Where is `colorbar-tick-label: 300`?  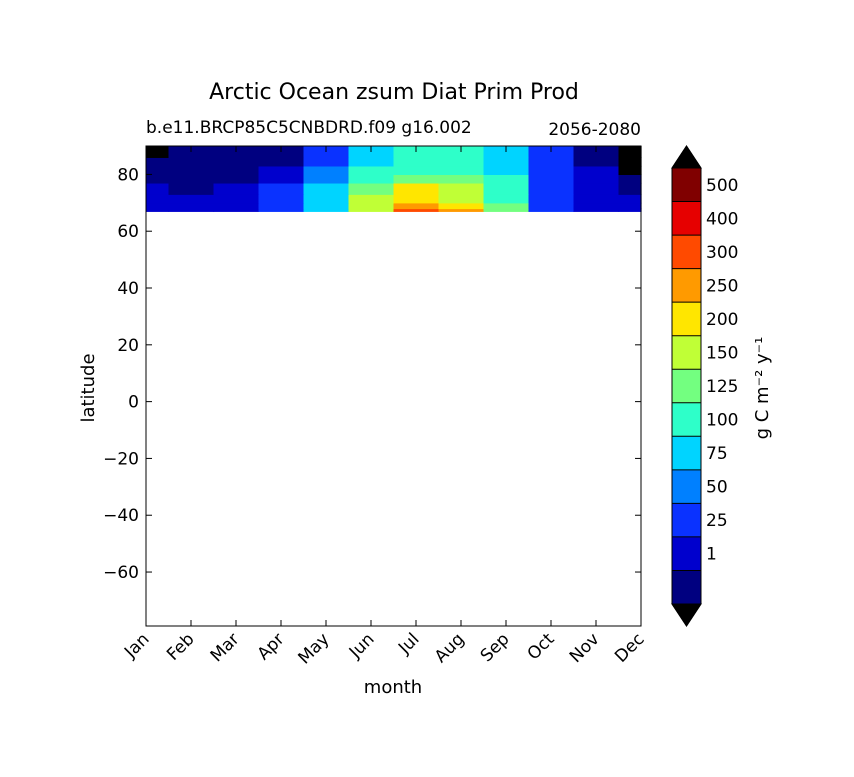 colorbar-tick-label: 300 is located at coordinates (722, 253).